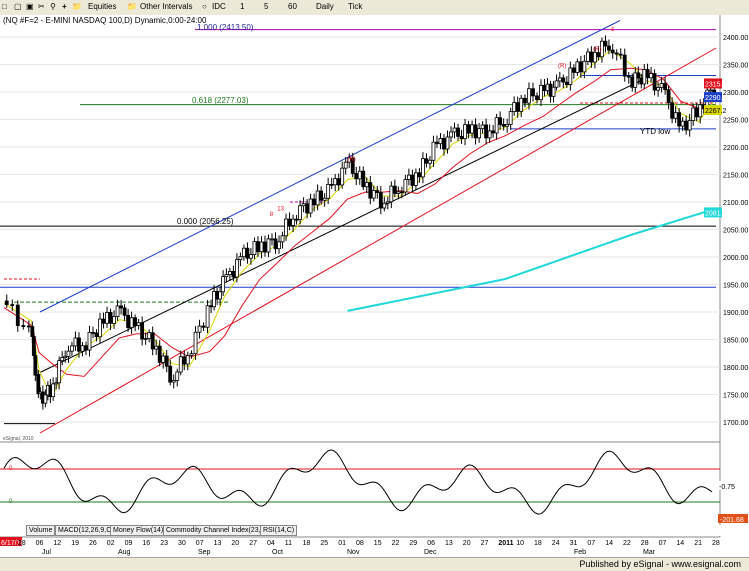  I want to click on date-tick-label: 16, so click(146, 543).